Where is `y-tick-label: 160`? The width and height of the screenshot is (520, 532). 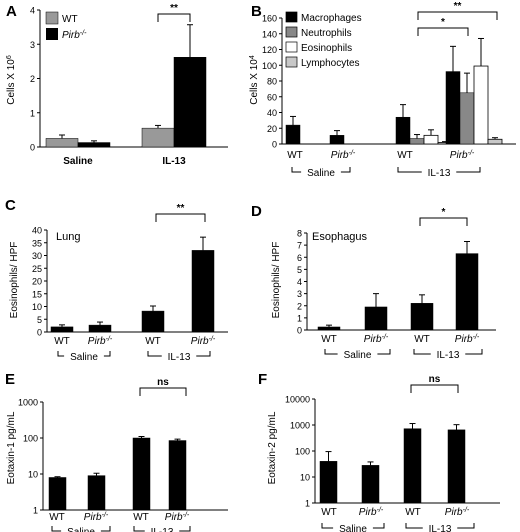 y-tick-label: 160 is located at coordinates (269, 19).